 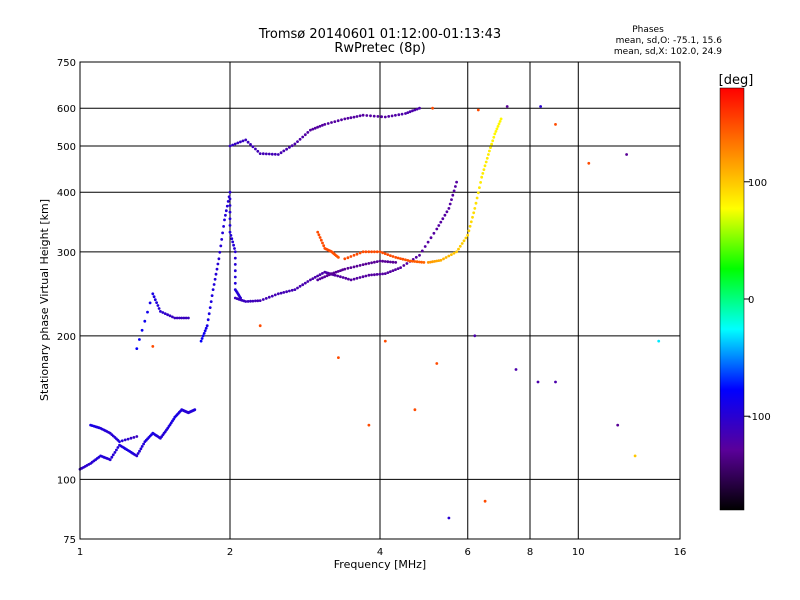 What do you see at coordinates (668, 52) in the screenshot?
I see `stats-line-x: mean, sd,X: 102.0, 24.9` at bounding box center [668, 52].